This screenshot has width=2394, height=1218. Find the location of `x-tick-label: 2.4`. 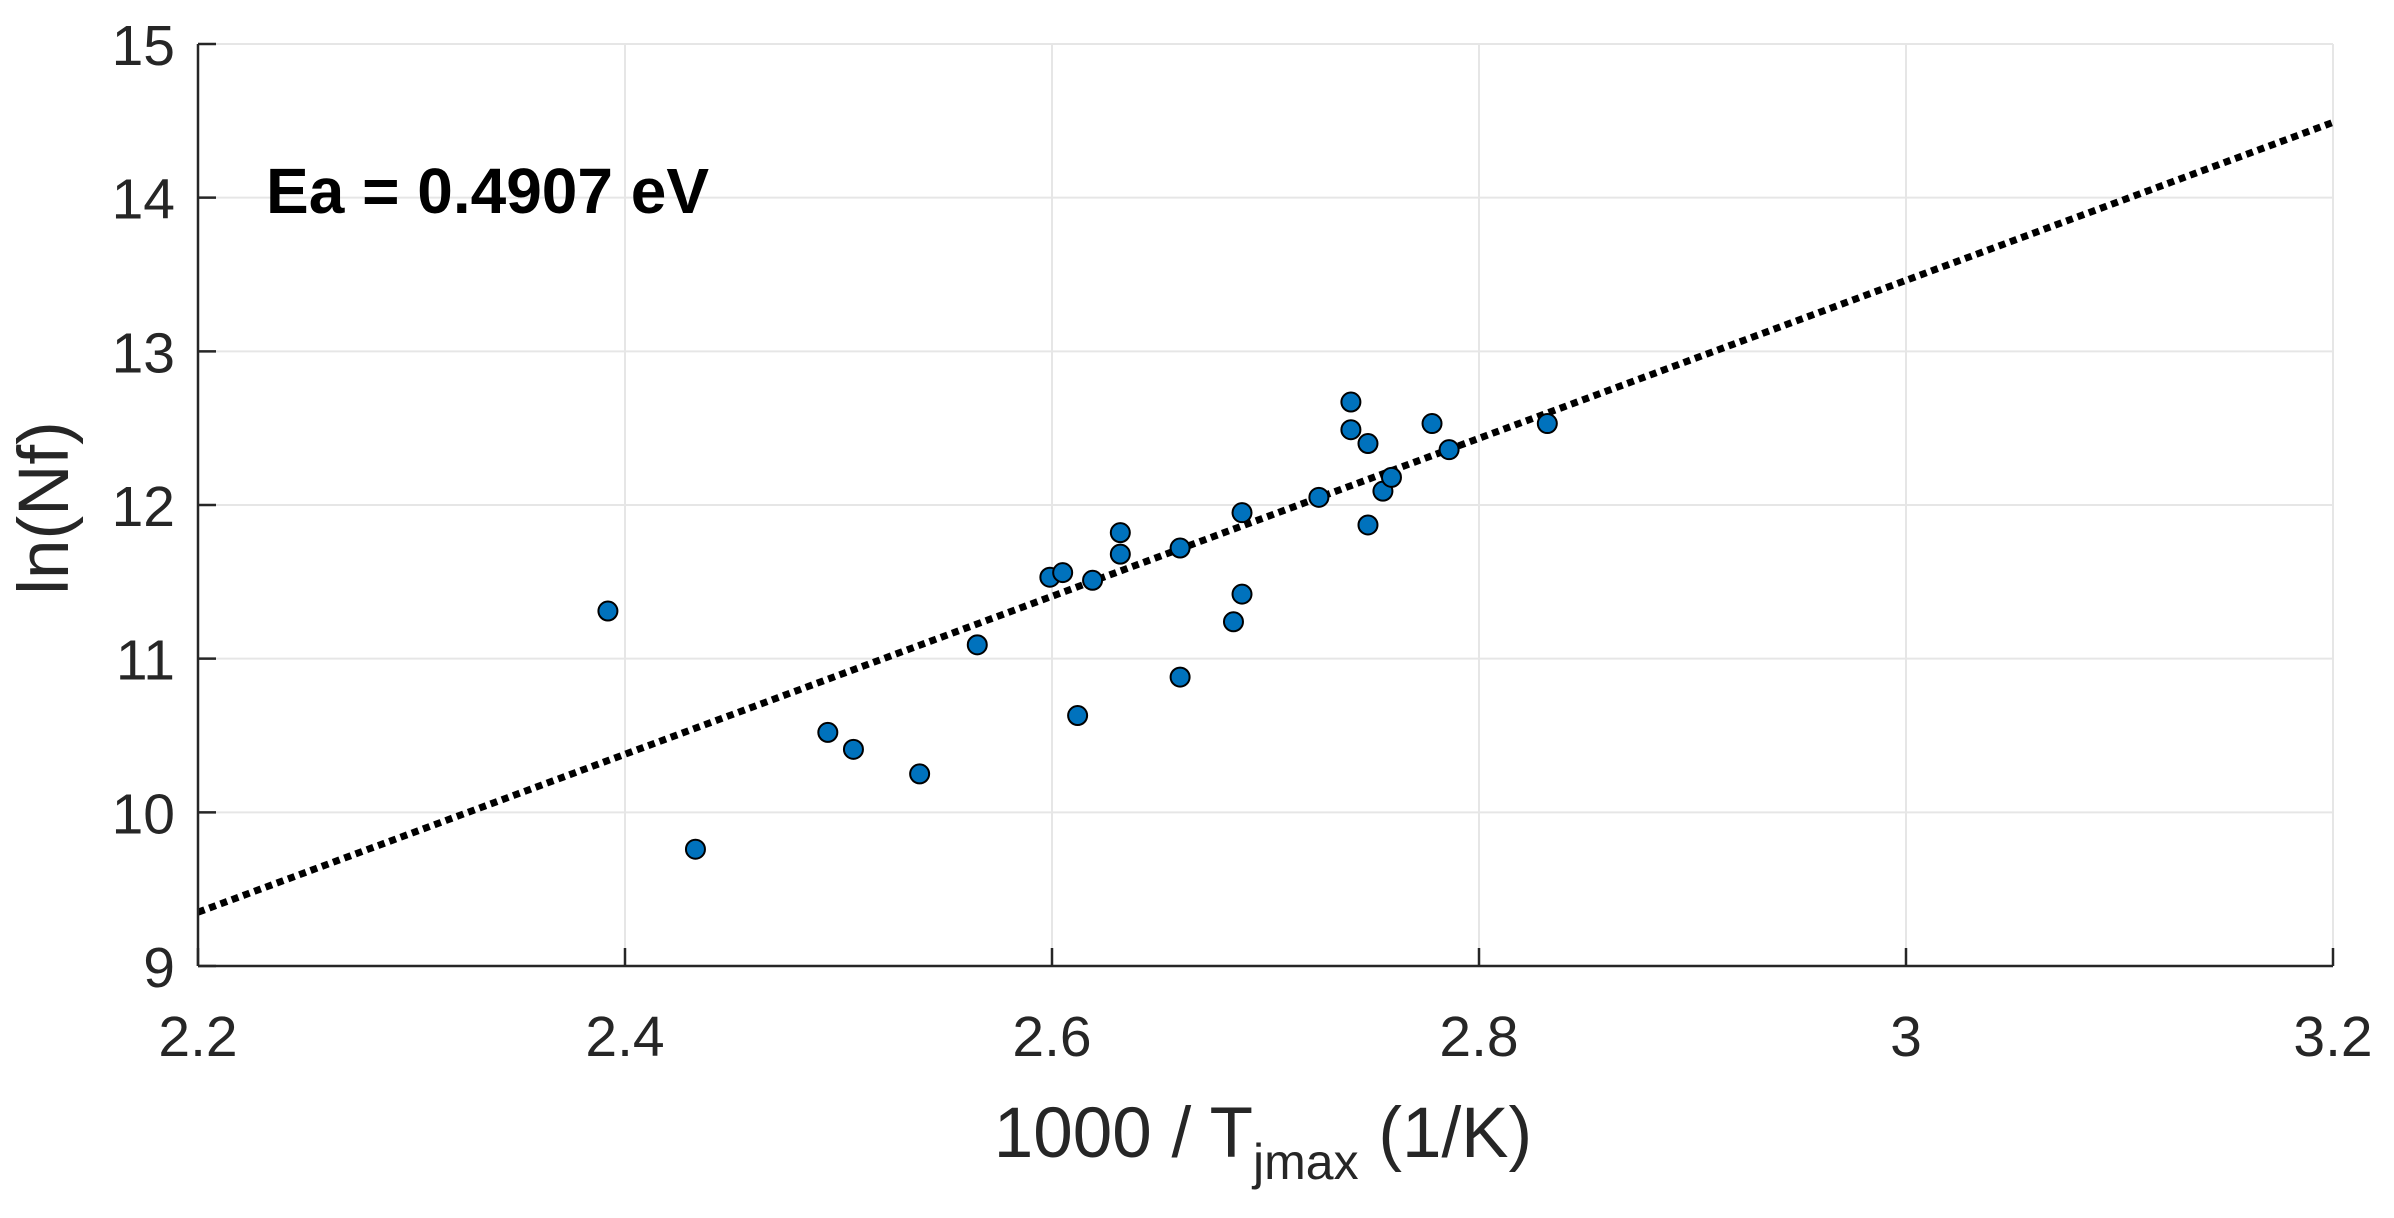

x-tick-label: 2.4 is located at coordinates (624, 1037).